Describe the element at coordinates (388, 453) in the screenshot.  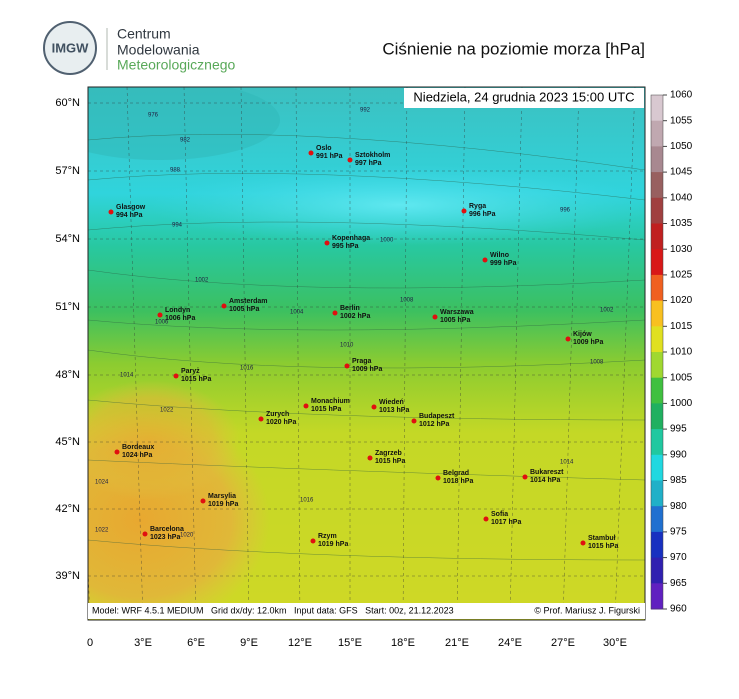
I see `city-name: Zagrzeb` at that location.